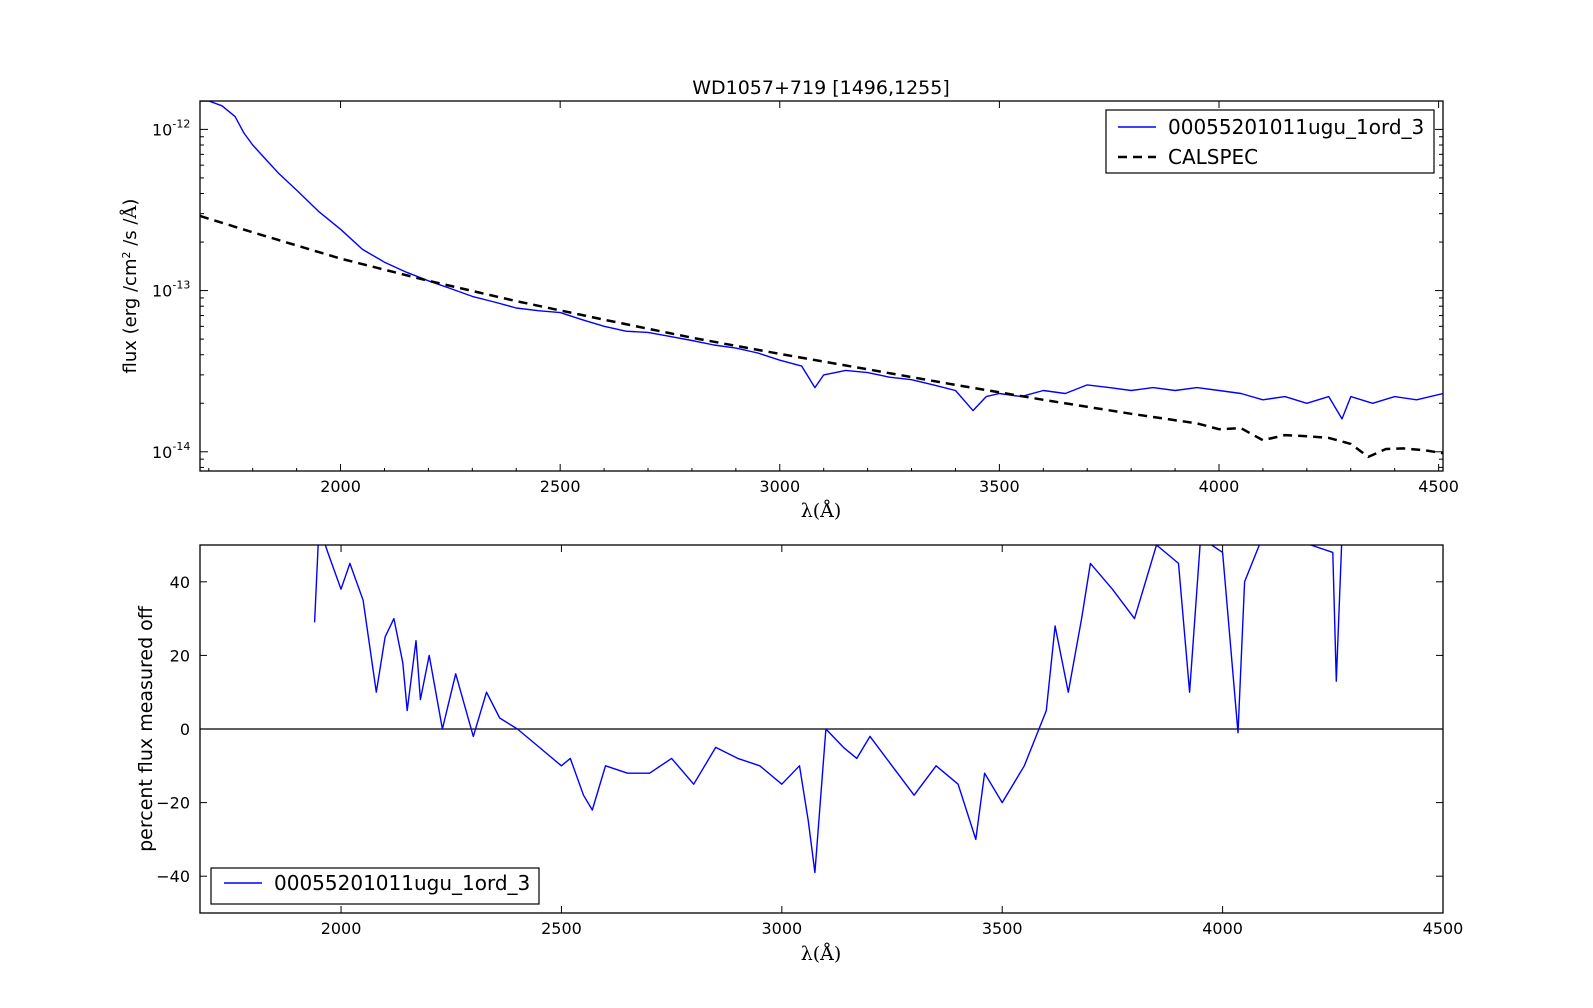 This screenshot has width=1593, height=1008. Describe the element at coordinates (171, 128) in the screenshot. I see `flux-y-tick-label: 10-12` at that location.